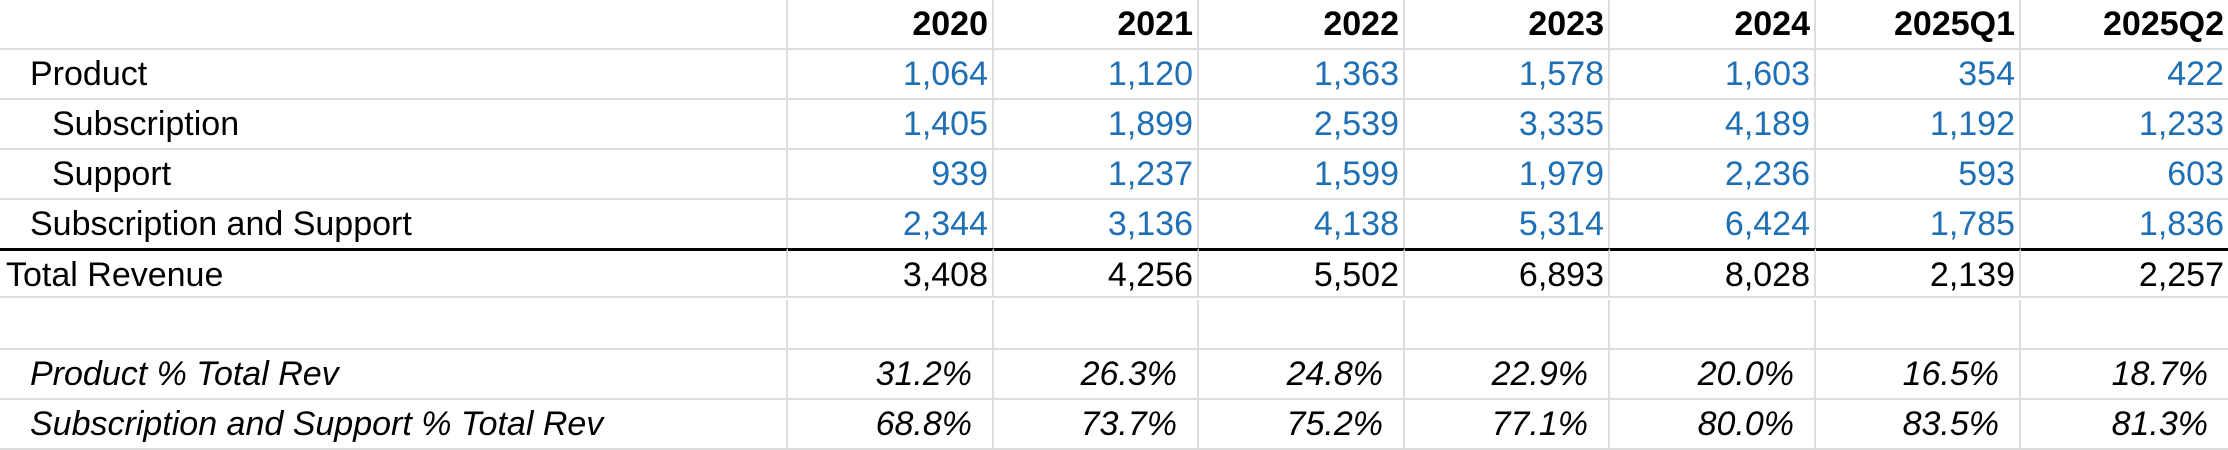 The image size is (2228, 450). What do you see at coordinates (394, 273) in the screenshot?
I see `row-label: Total Revenue` at bounding box center [394, 273].